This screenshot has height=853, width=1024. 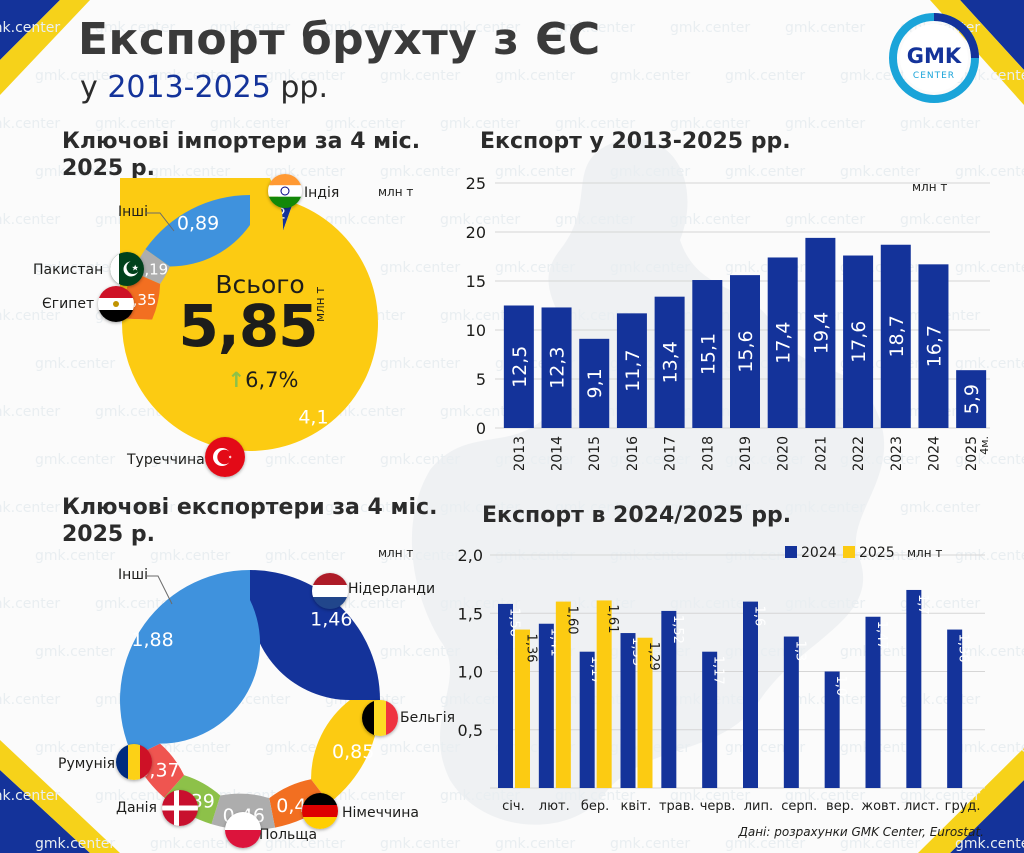 What do you see at coordinates (180, 808) in the screenshot?
I see `denmark-flag-icon` at bounding box center [180, 808].